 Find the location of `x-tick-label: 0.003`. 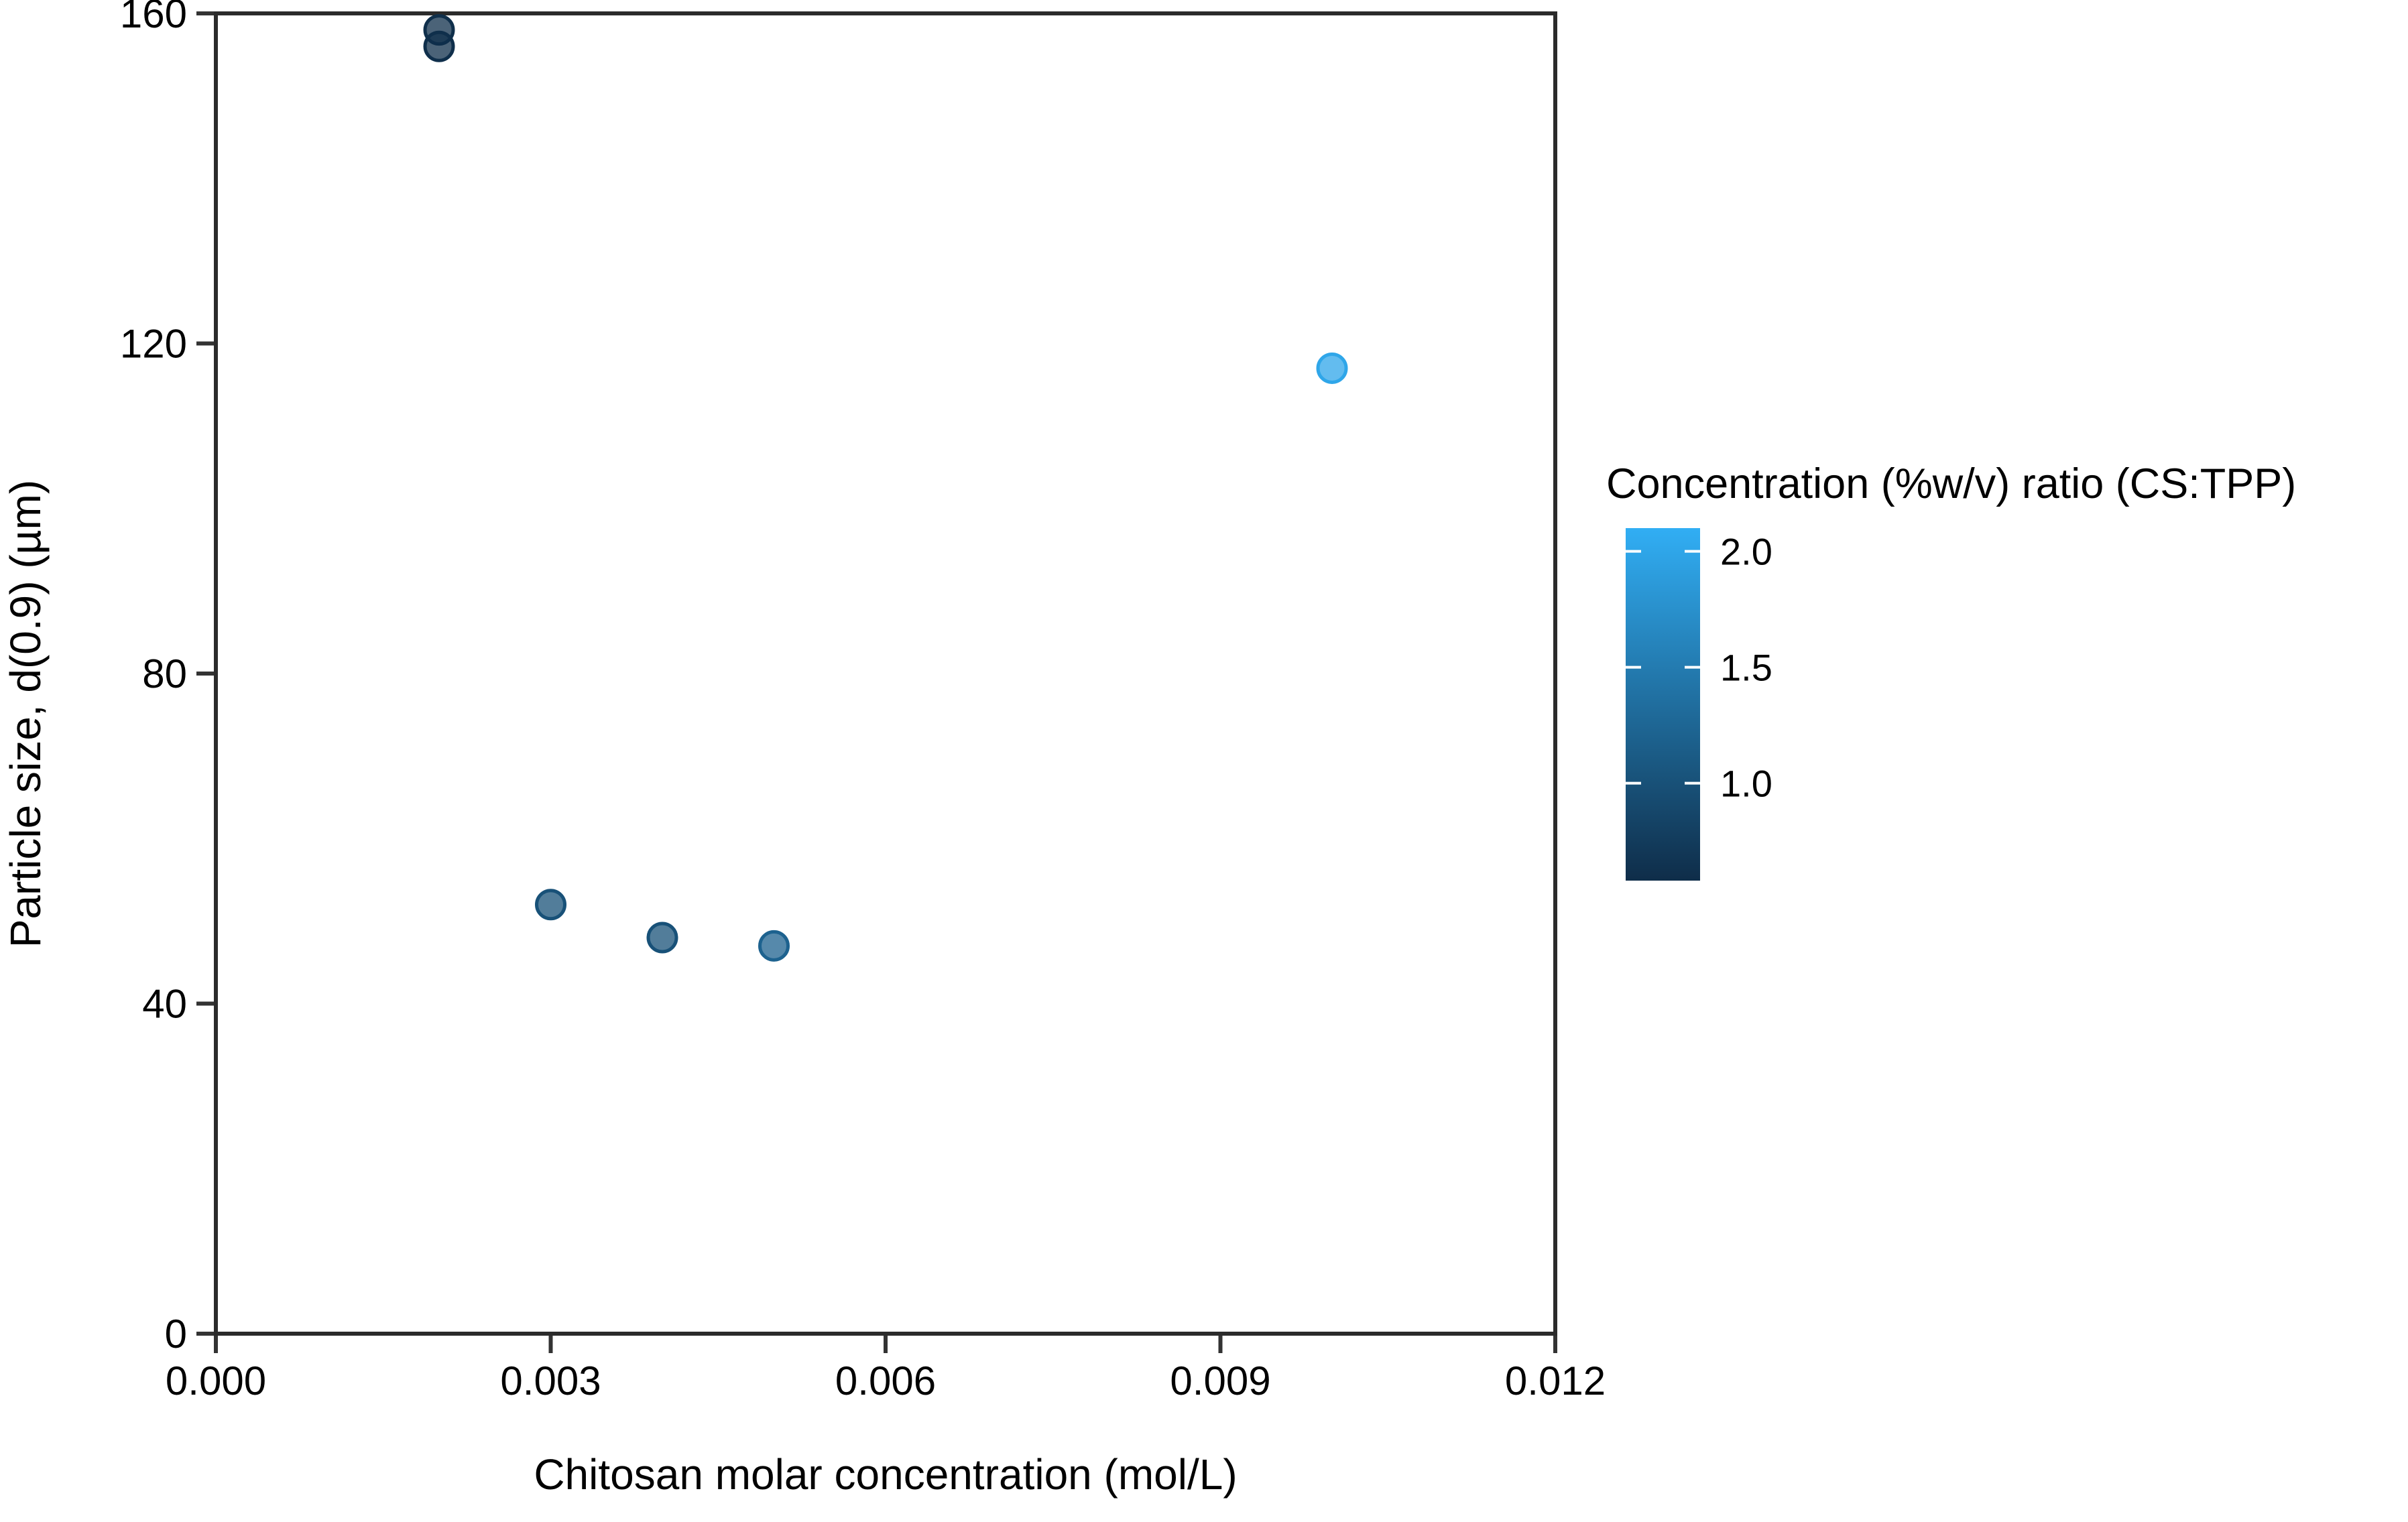

x-tick-label: 0.003 is located at coordinates (550, 1380).